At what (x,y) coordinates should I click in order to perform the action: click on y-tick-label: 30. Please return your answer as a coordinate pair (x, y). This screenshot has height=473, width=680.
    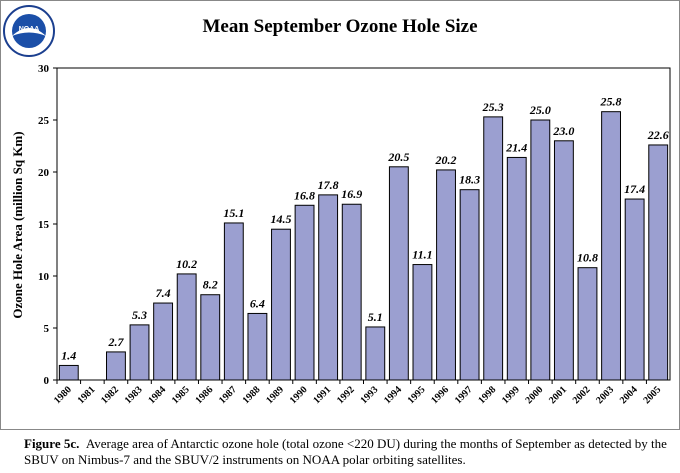
    Looking at the image, I should click on (44, 69).